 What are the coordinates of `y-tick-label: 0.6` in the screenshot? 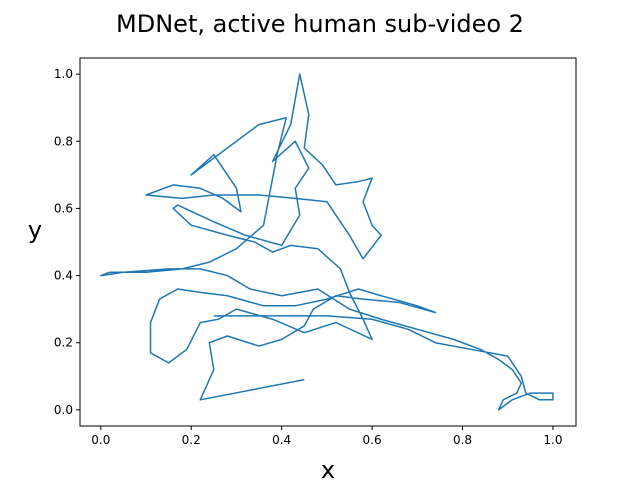 It's located at (63, 208).